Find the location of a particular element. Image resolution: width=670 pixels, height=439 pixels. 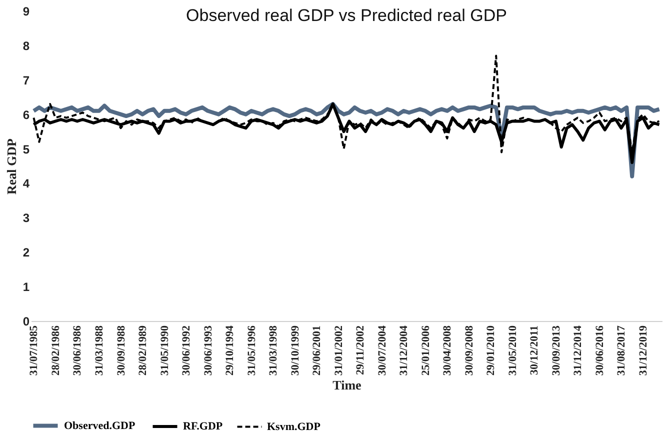

x-tick-label: 30/06/2016 is located at coordinates (600, 350).